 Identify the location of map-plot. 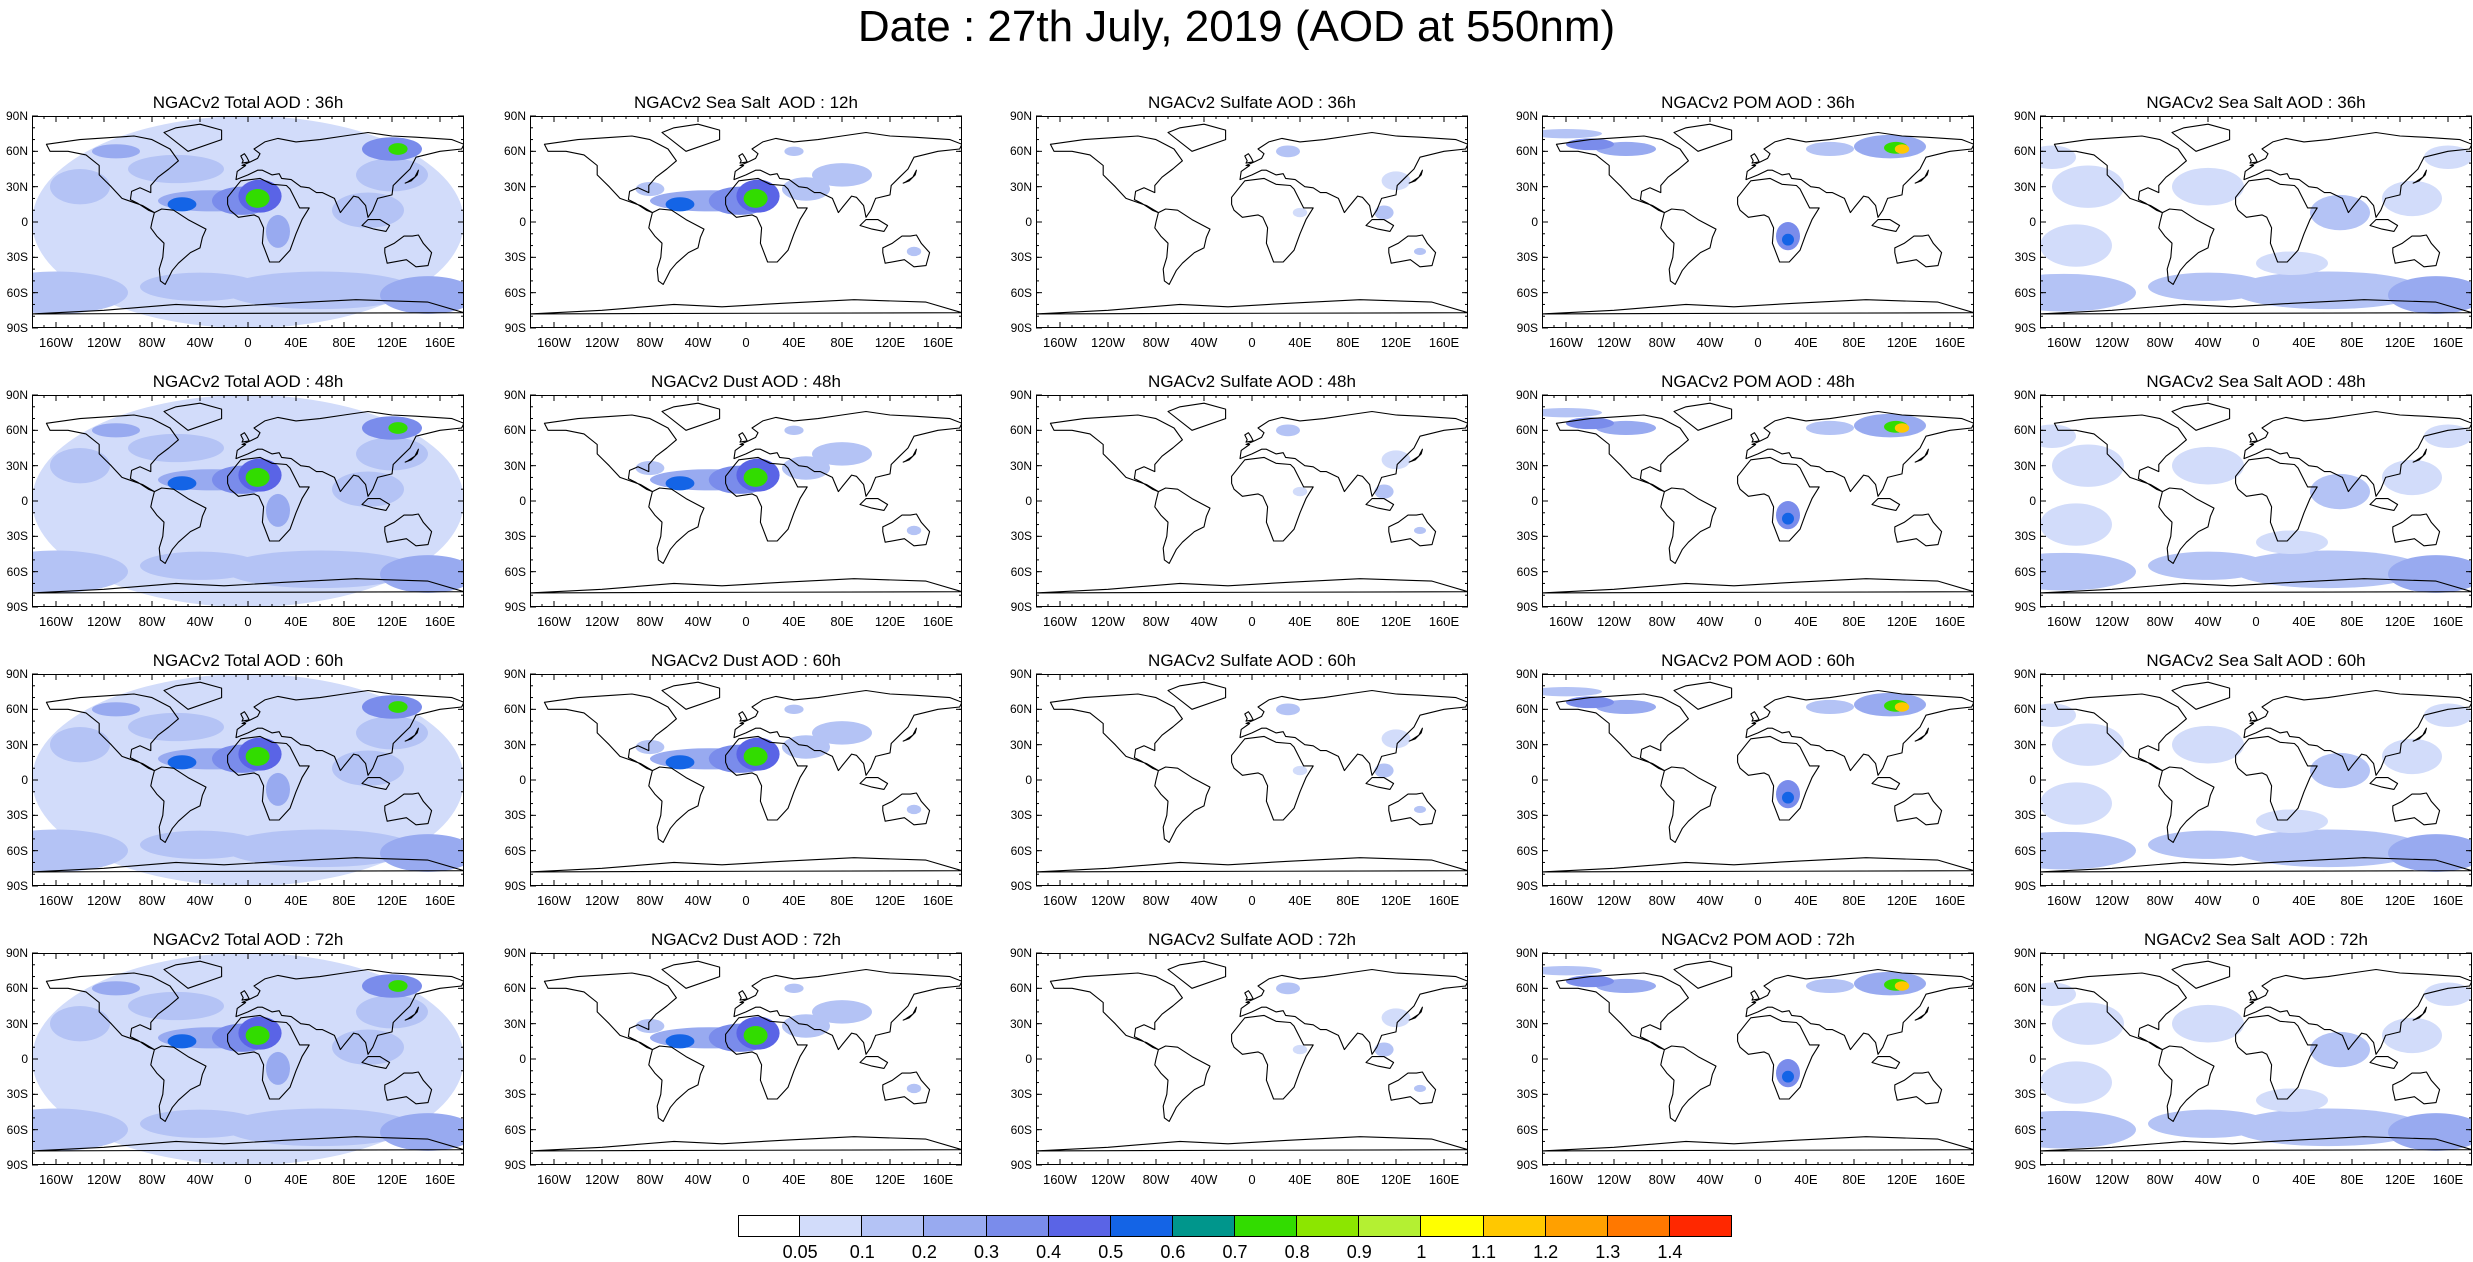
(746, 780).